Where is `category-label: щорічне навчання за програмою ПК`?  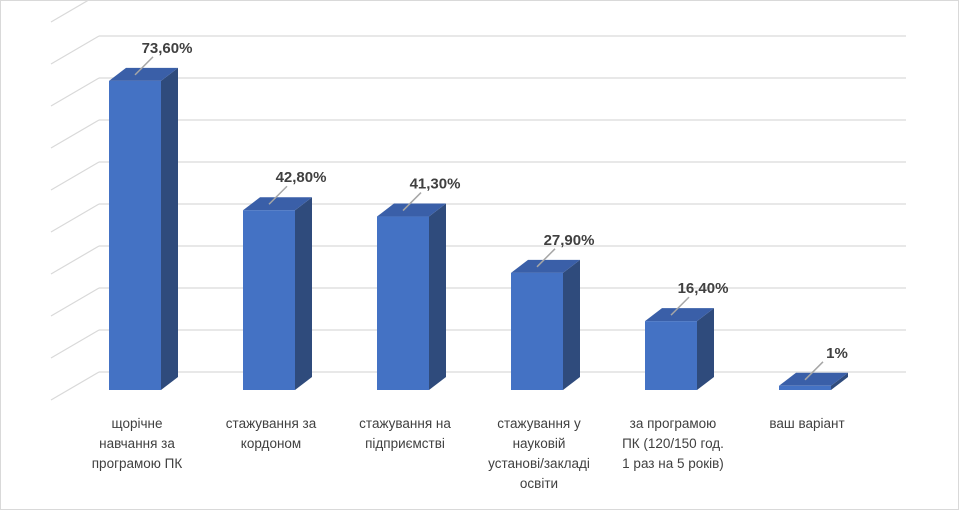
category-label: щорічне навчання за програмою ПК is located at coordinates (137, 443).